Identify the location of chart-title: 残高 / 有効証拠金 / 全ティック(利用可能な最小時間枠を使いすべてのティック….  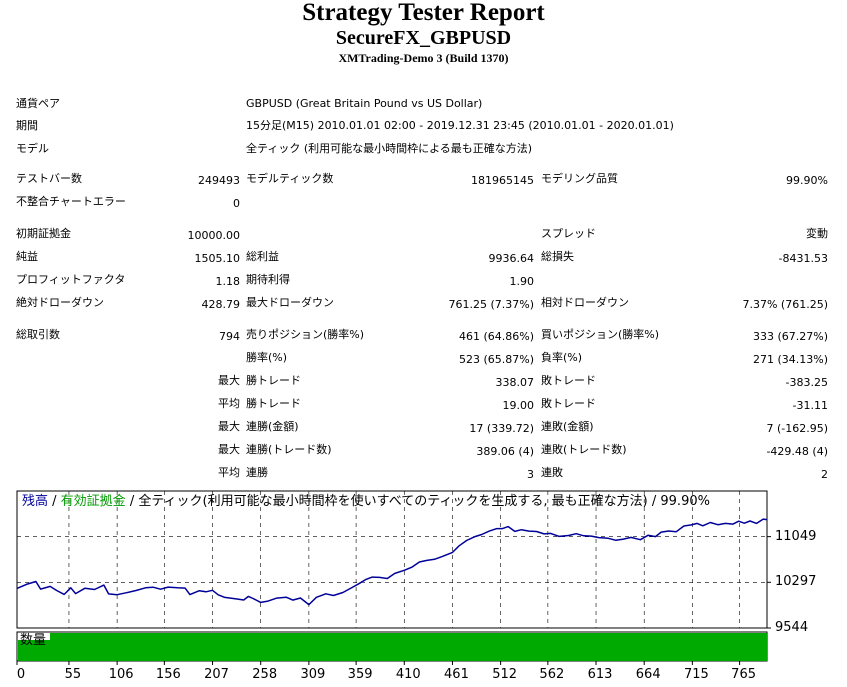
(366, 501).